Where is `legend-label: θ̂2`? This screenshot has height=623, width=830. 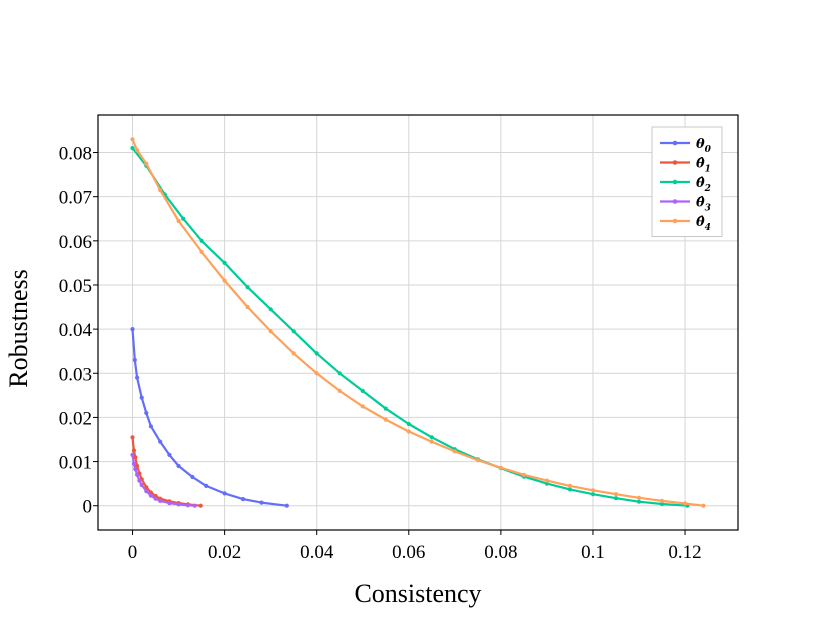
legend-label: θ̂2 is located at coordinates (703, 185).